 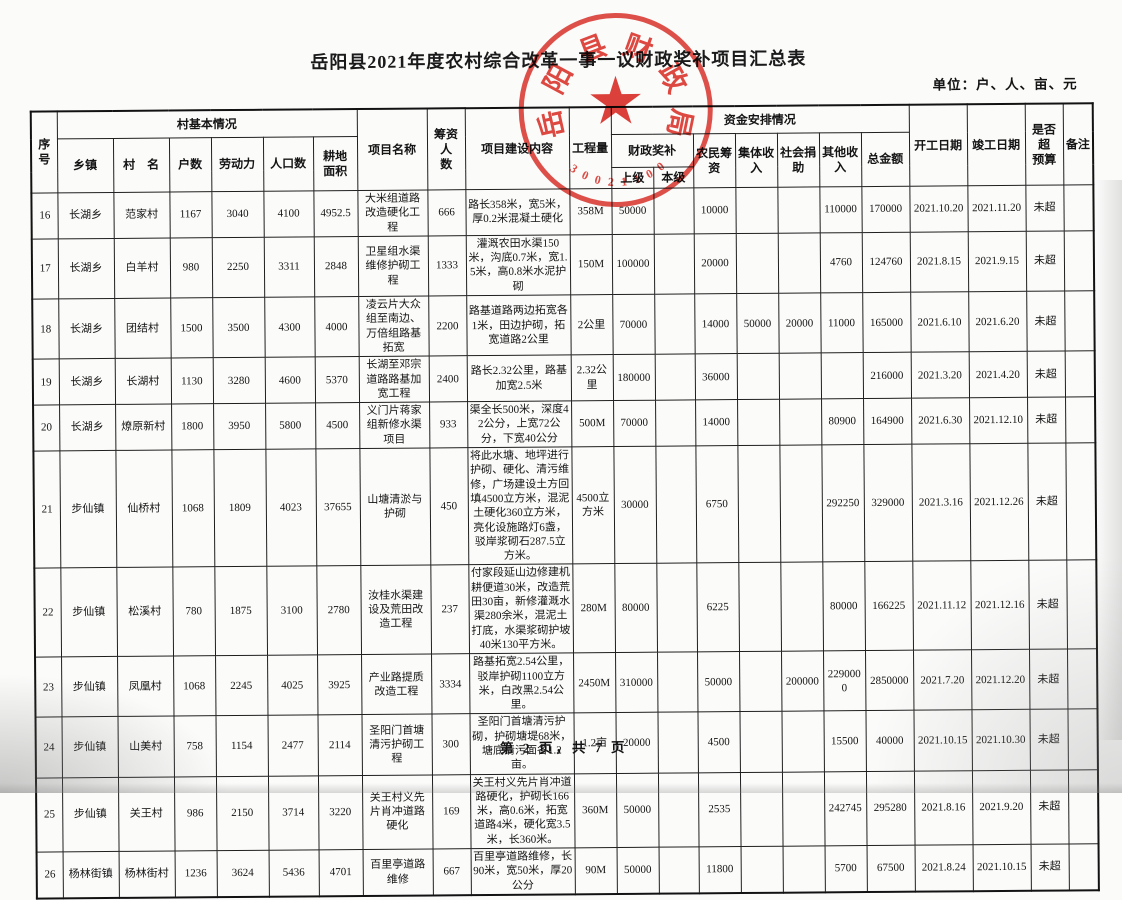 I want to click on table-cell: 2848, so click(x=336, y=266).